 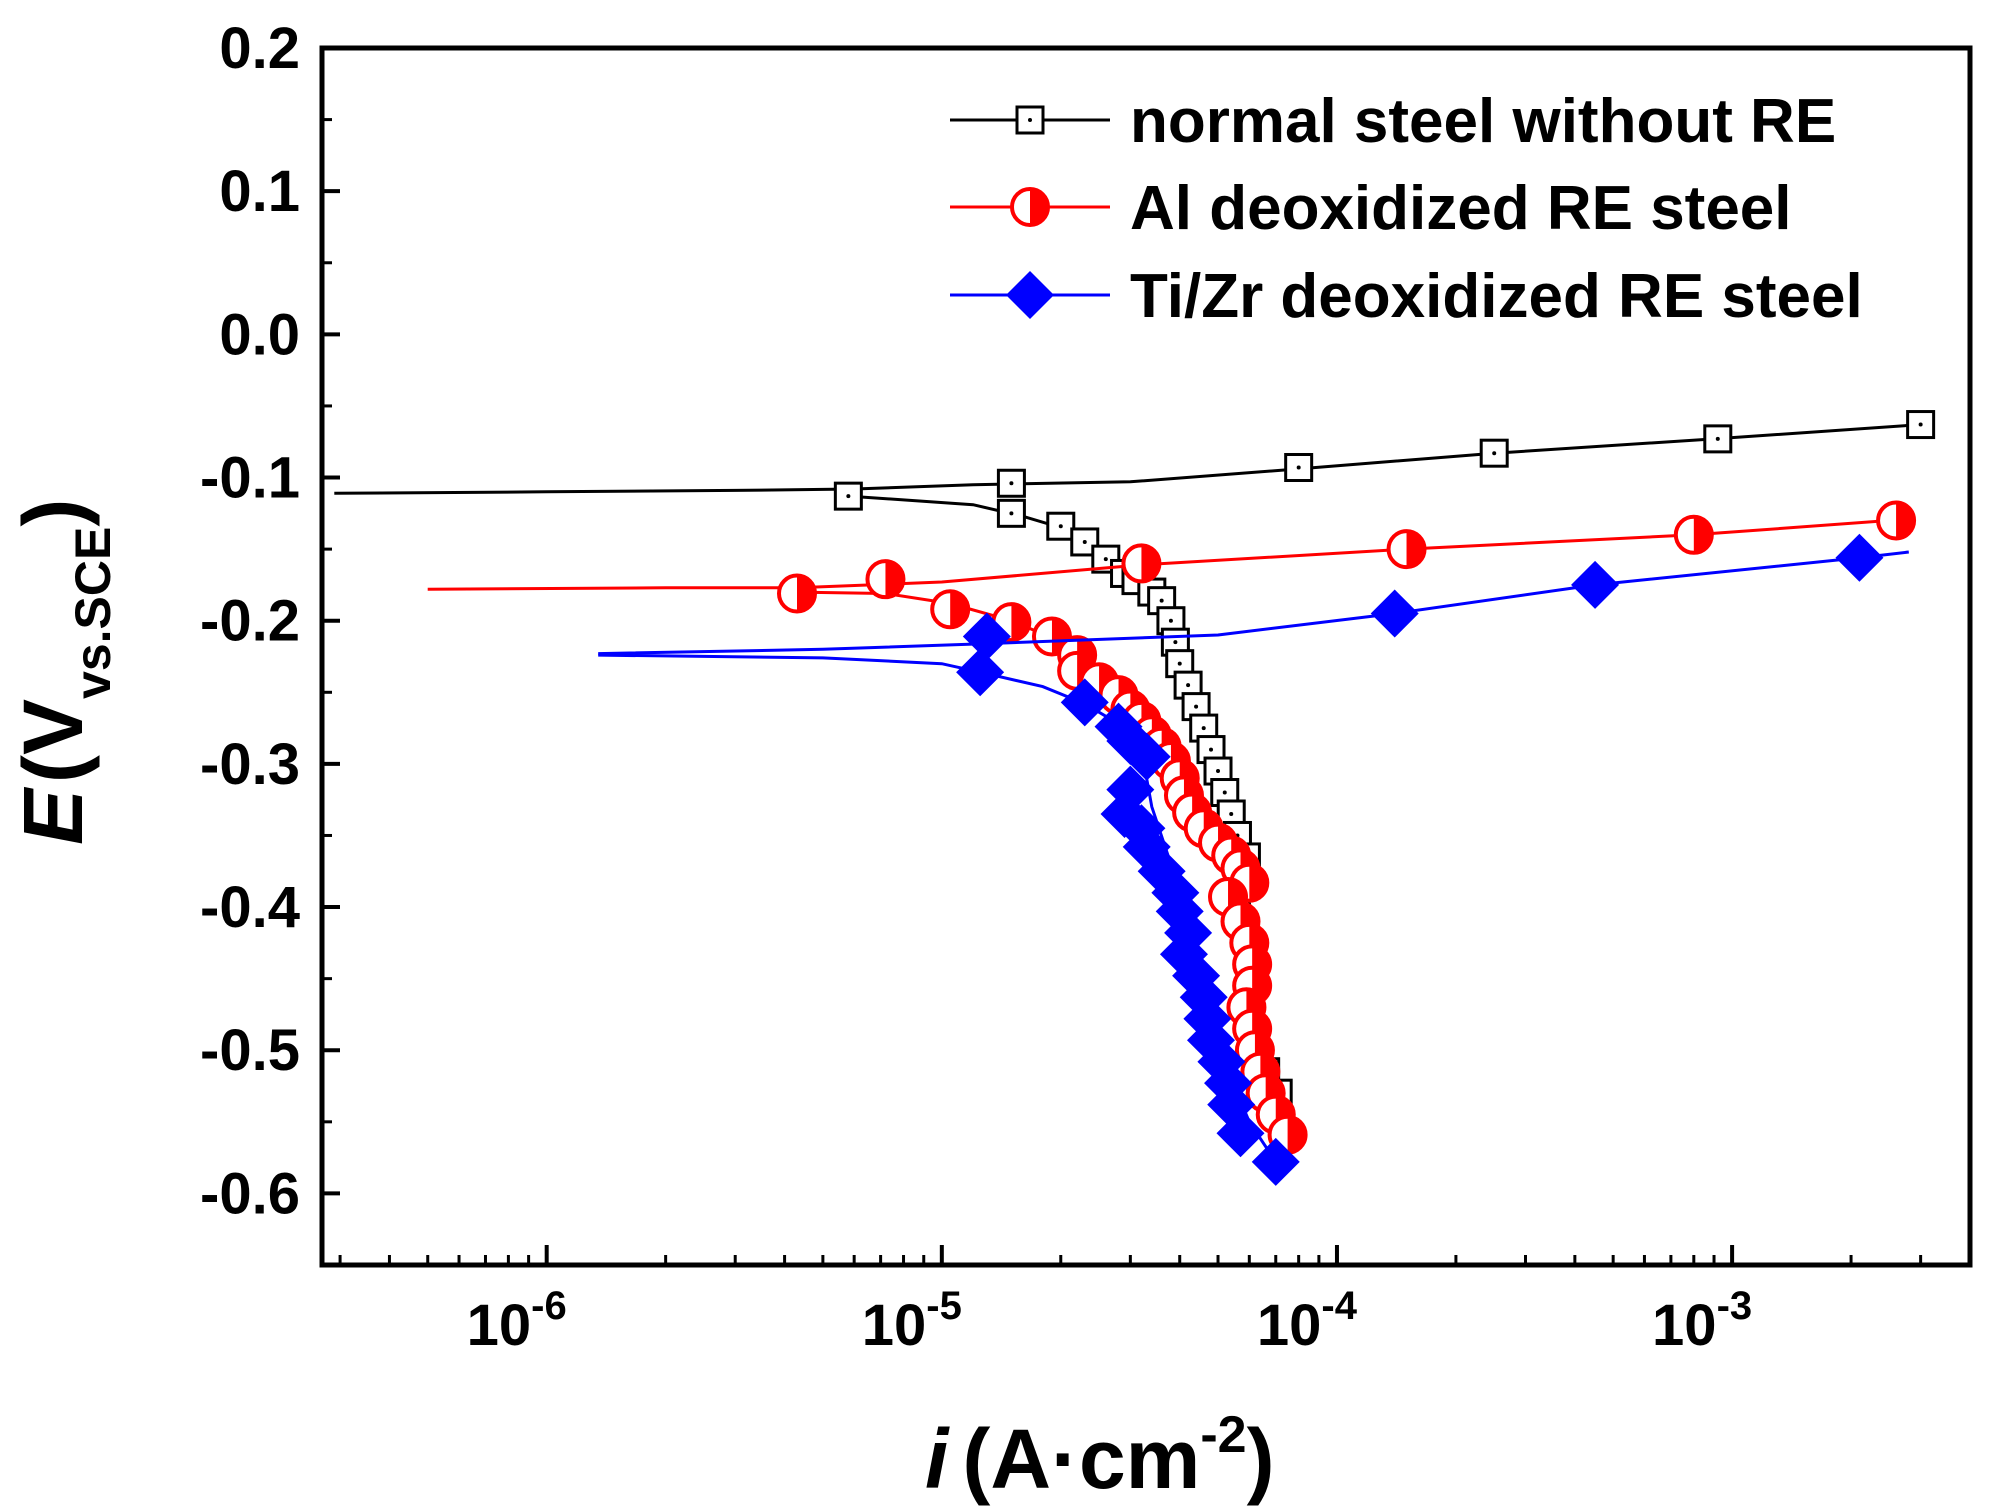 I want to click on y-tick-labels: 0.2 0.1 0.0 -0.1 -0.2 -0.3 -0.4 -0.5 -0.6, so click(x=250, y=621).